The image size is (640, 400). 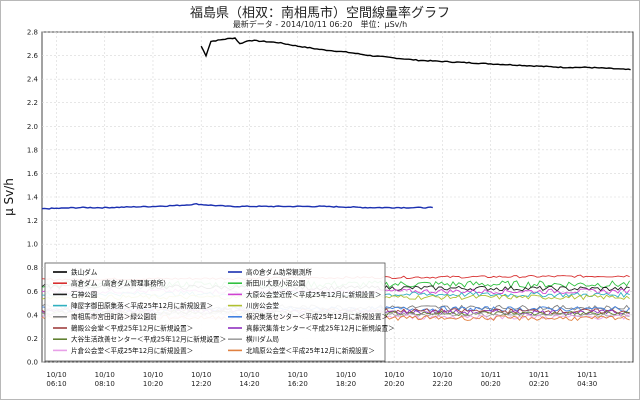 What do you see at coordinates (317, 316) in the screenshot?
I see `legend-entry: 横沢集落センター＜平成25年12月に新規設置＞` at bounding box center [317, 316].